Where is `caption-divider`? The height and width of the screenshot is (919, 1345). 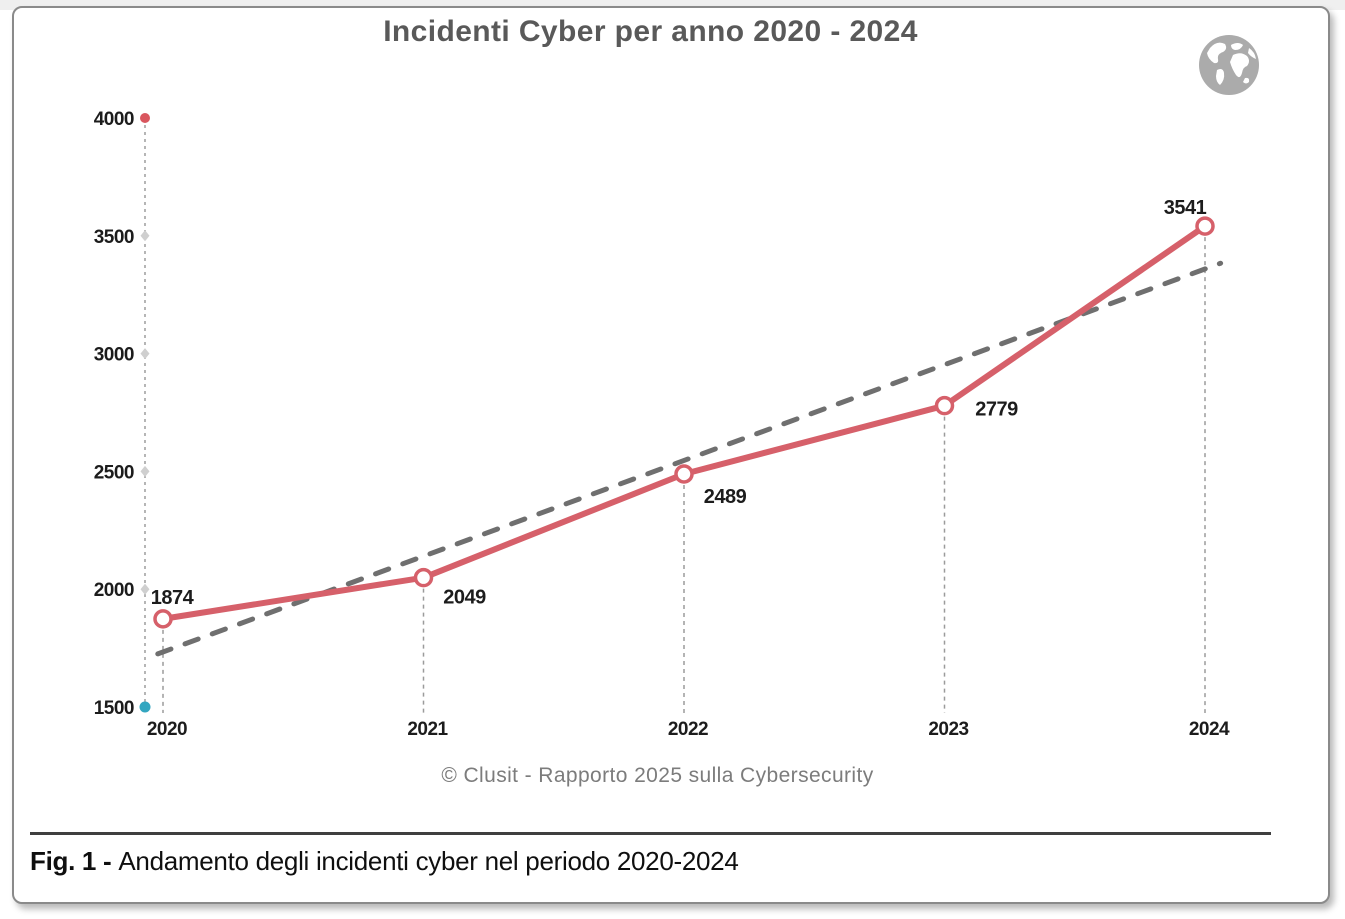 caption-divider is located at coordinates (650, 833).